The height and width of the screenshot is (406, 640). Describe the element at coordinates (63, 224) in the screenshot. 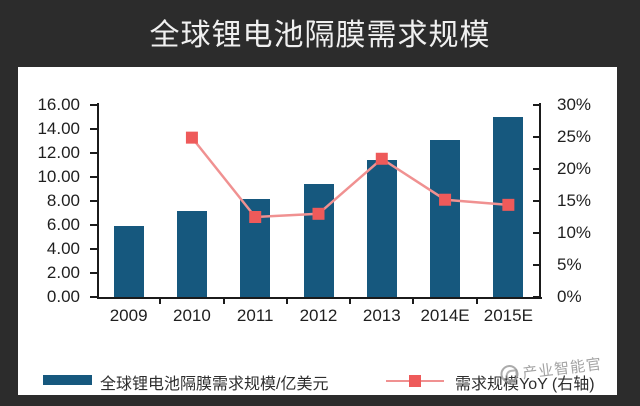

I see `left-axis-tick-label: 6.00` at that location.